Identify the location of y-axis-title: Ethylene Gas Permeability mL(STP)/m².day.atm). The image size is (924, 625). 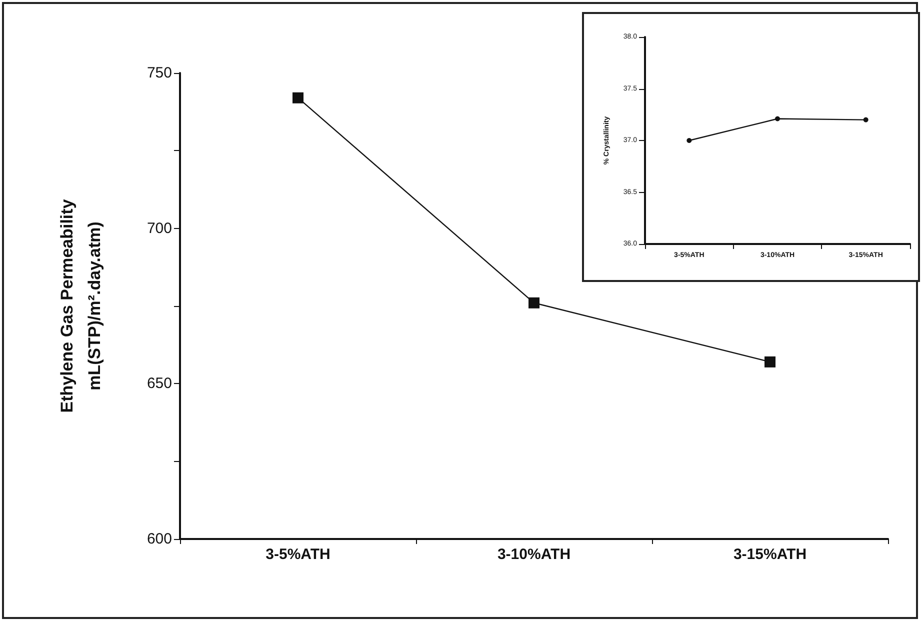
(81, 305).